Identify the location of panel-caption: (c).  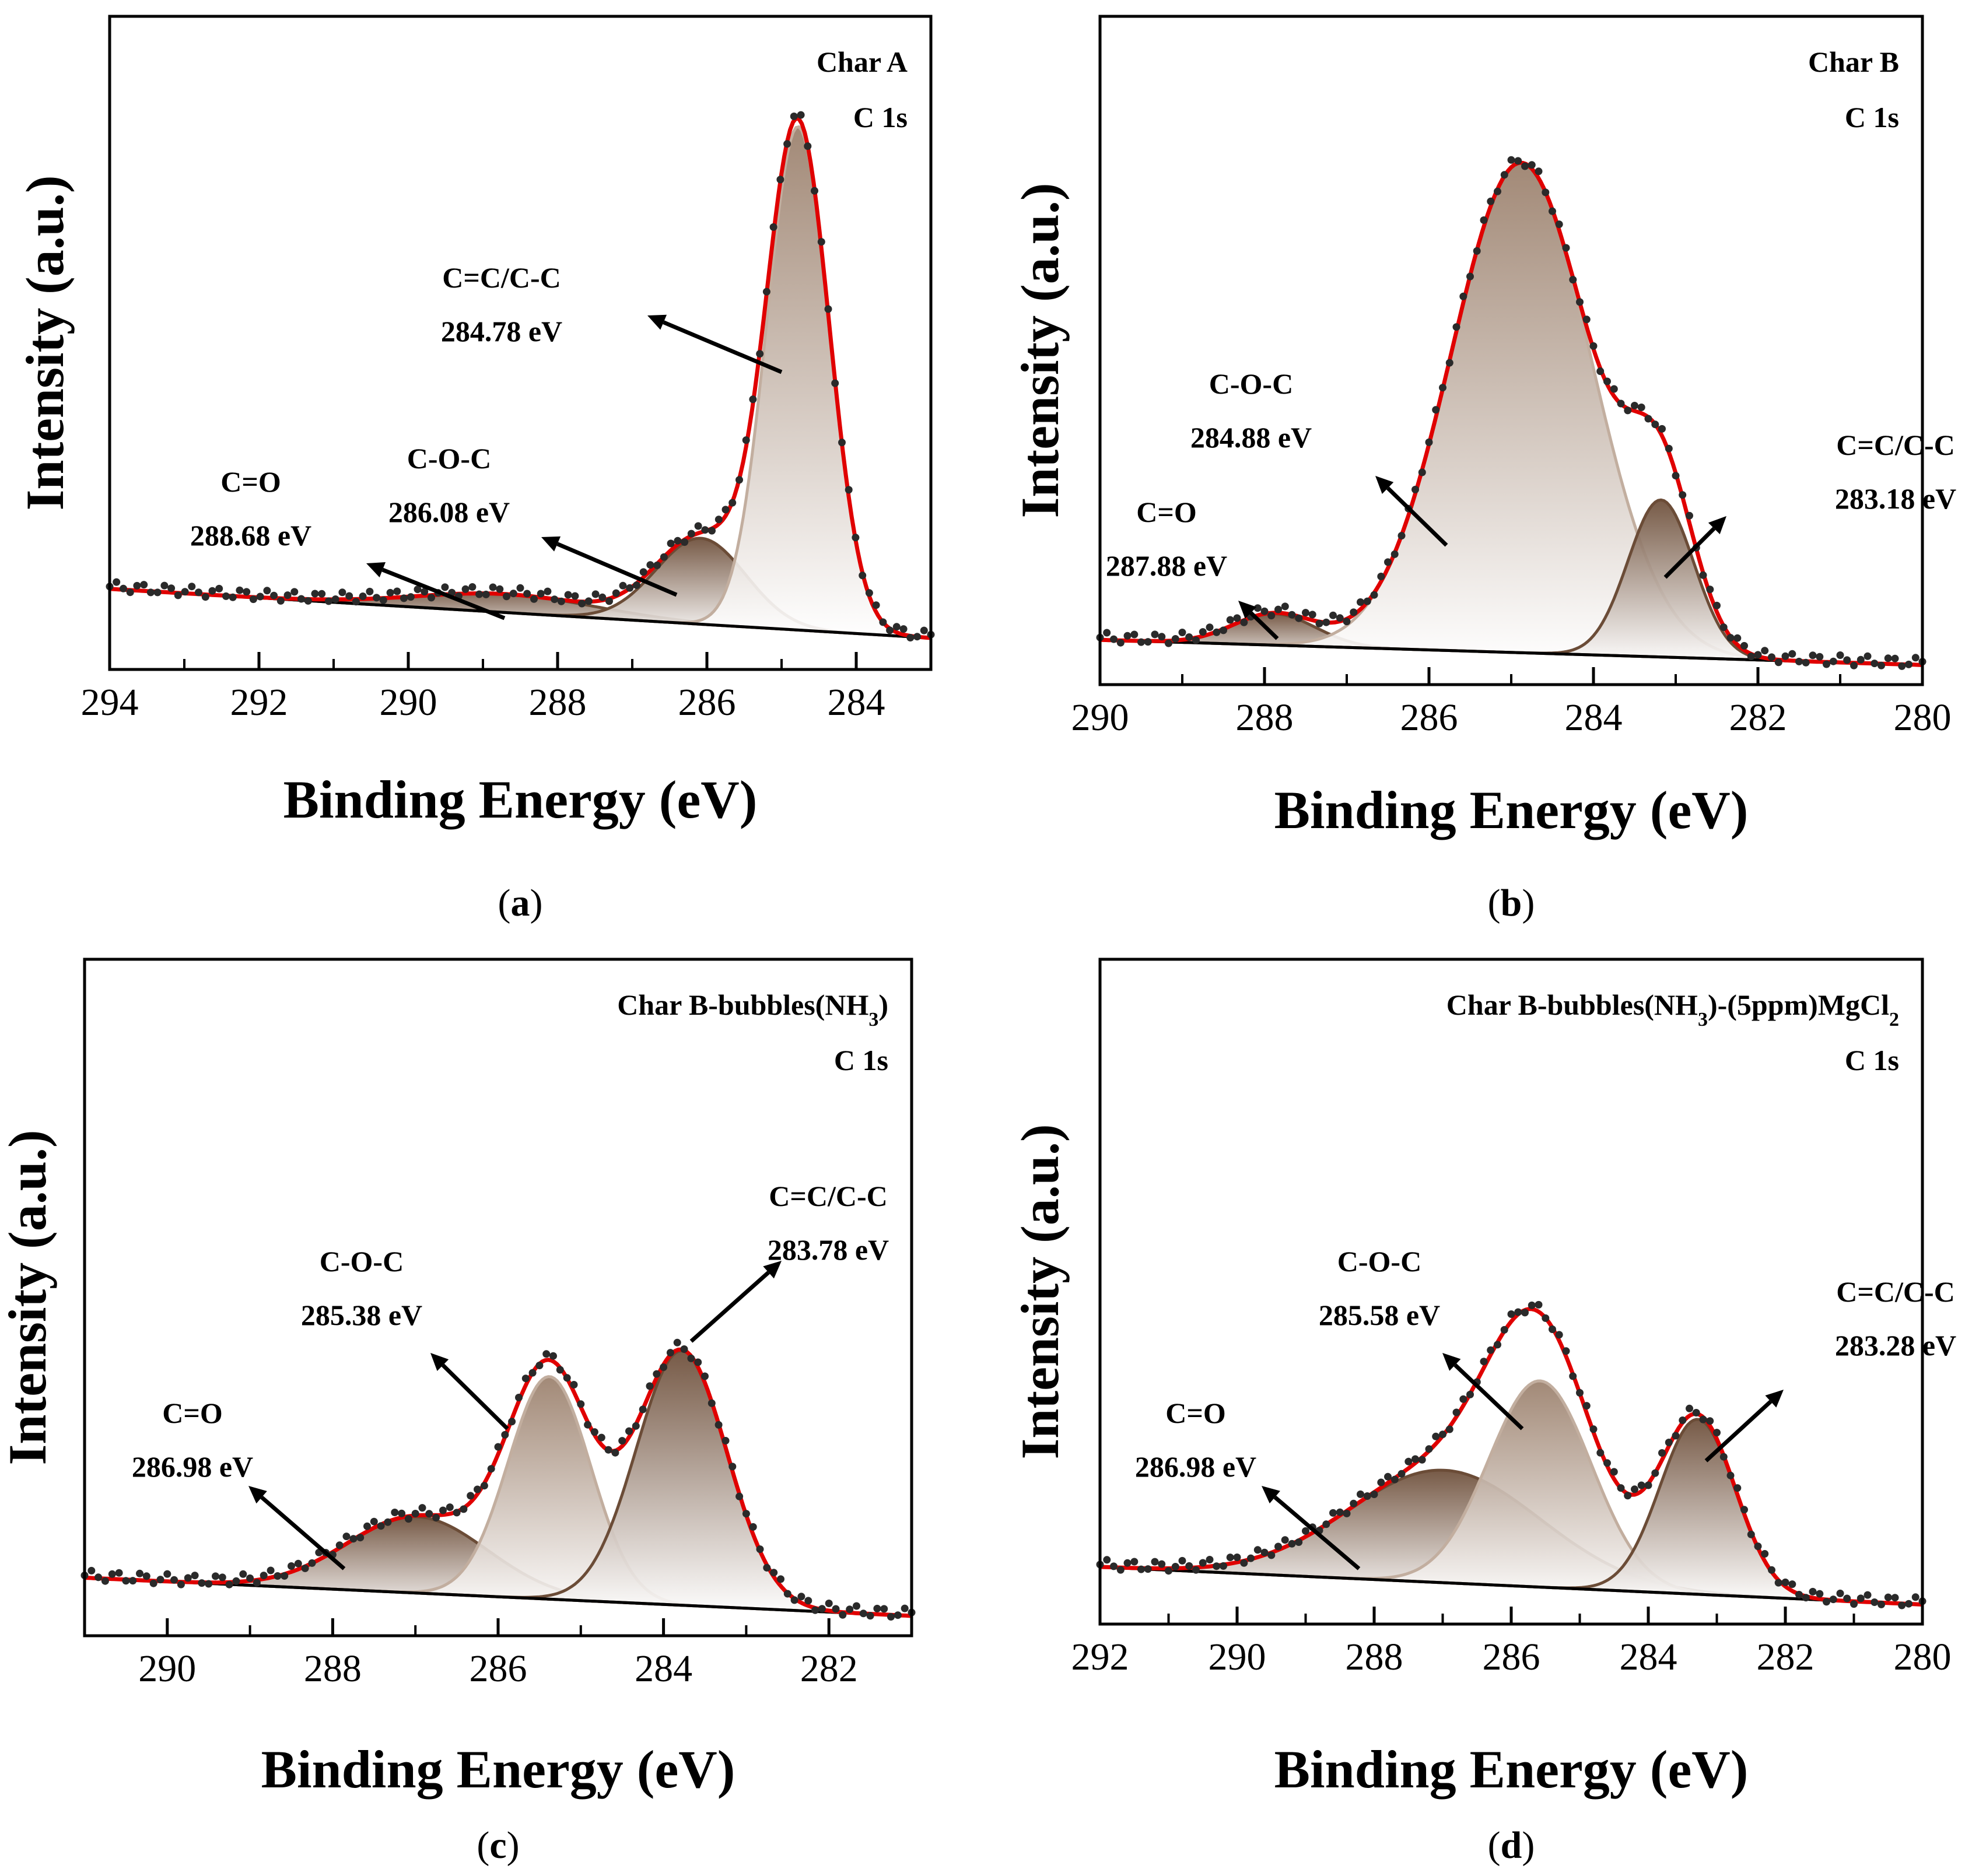
(498, 1845).